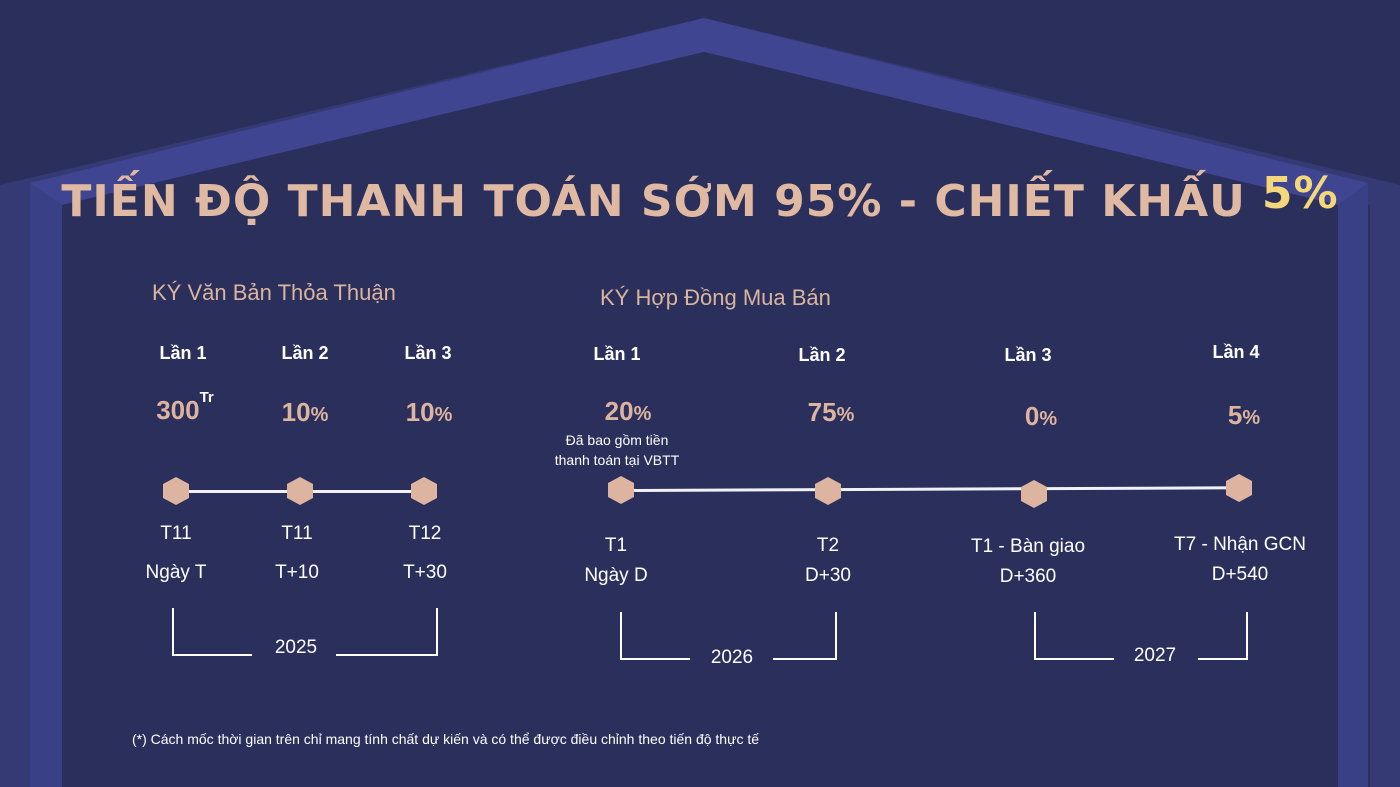 This screenshot has width=1400, height=787. I want to click on value-number: 5, so click(1235, 415).